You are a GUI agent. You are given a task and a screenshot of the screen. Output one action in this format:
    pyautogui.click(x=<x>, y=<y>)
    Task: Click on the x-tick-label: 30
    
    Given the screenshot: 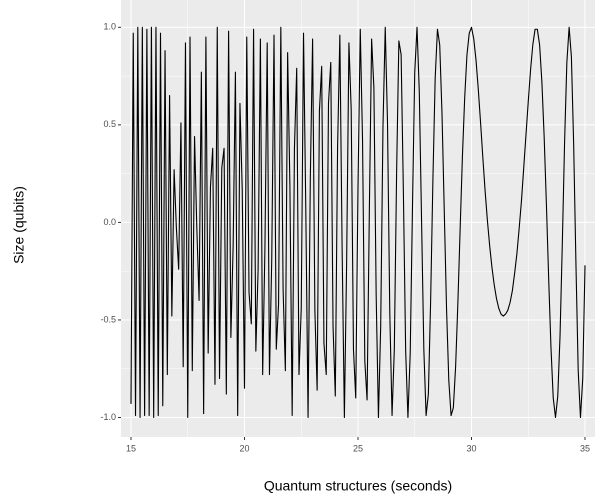 What is the action you would take?
    pyautogui.click(x=471, y=448)
    